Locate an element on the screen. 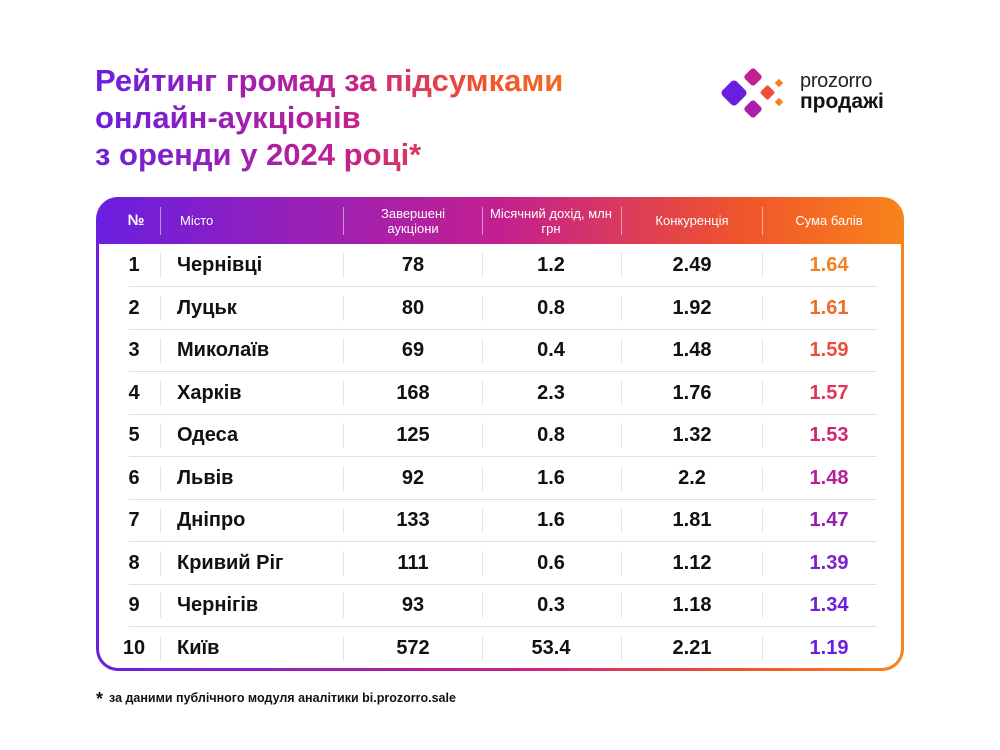  row-auctions: 78 is located at coordinates (413, 265).